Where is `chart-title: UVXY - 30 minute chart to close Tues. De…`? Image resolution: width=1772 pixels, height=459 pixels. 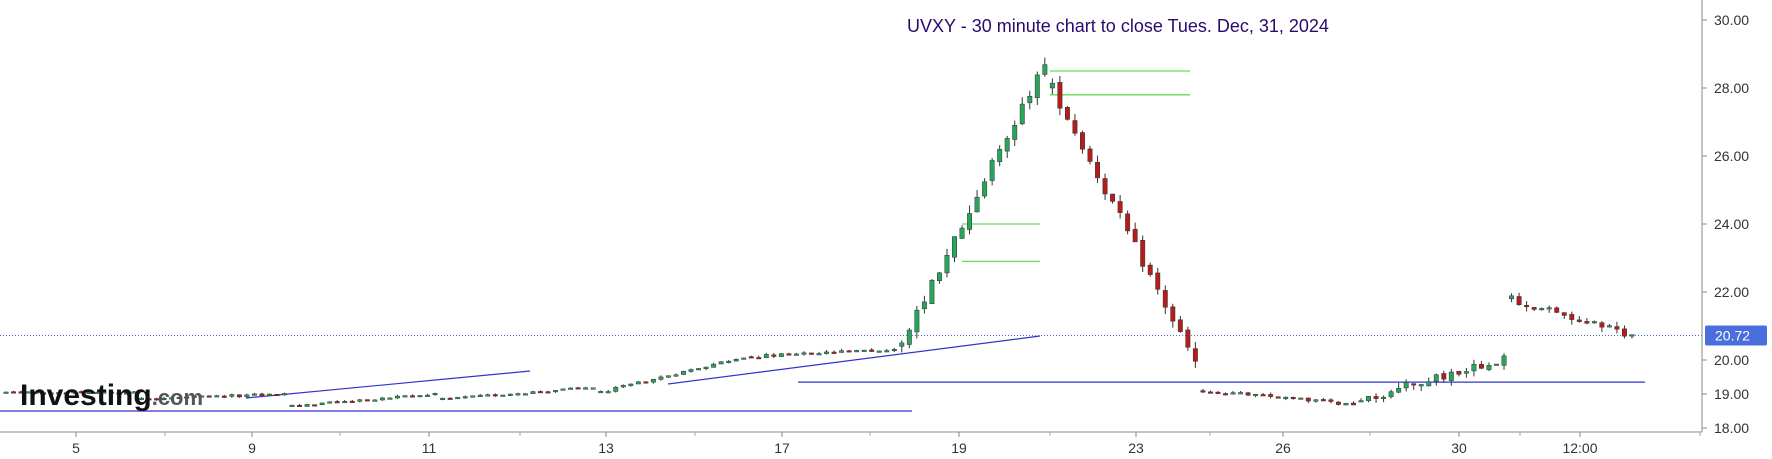
chart-title: UVXY - 30 minute chart to close Tues. De… is located at coordinates (1118, 26).